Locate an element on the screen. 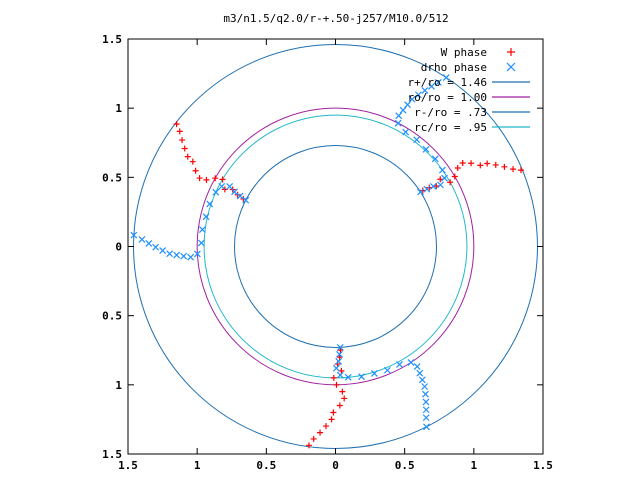 Image resolution: width=640 pixels, height=480 pixels. legend-label: r-/ro = .73 is located at coordinates (450, 112).